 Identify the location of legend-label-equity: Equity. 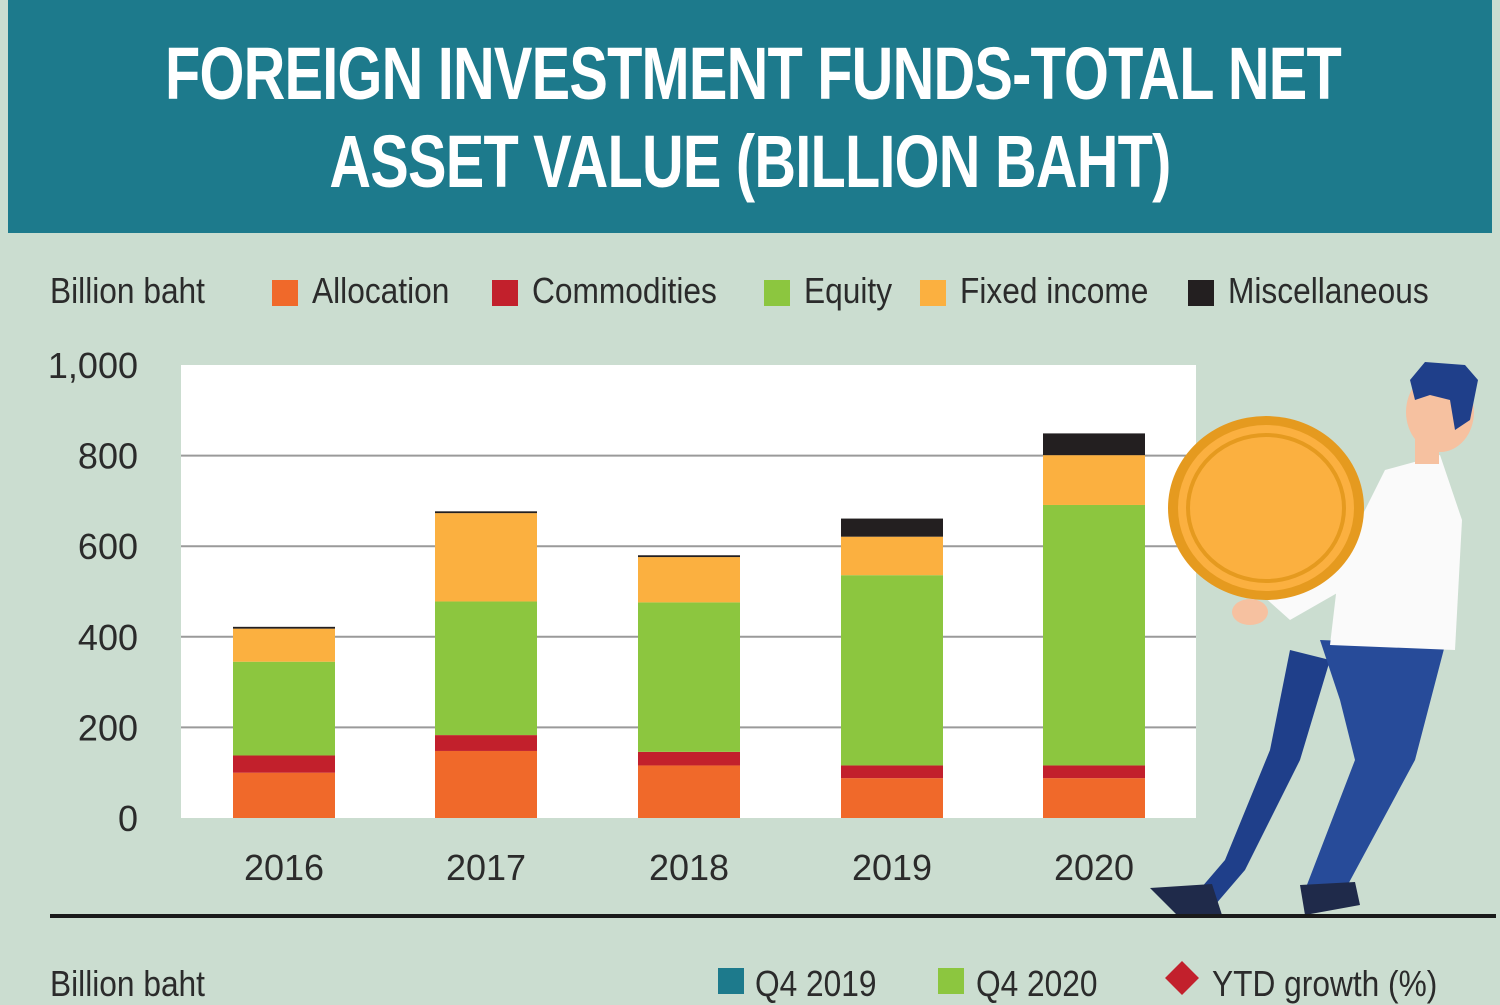
(848, 290).